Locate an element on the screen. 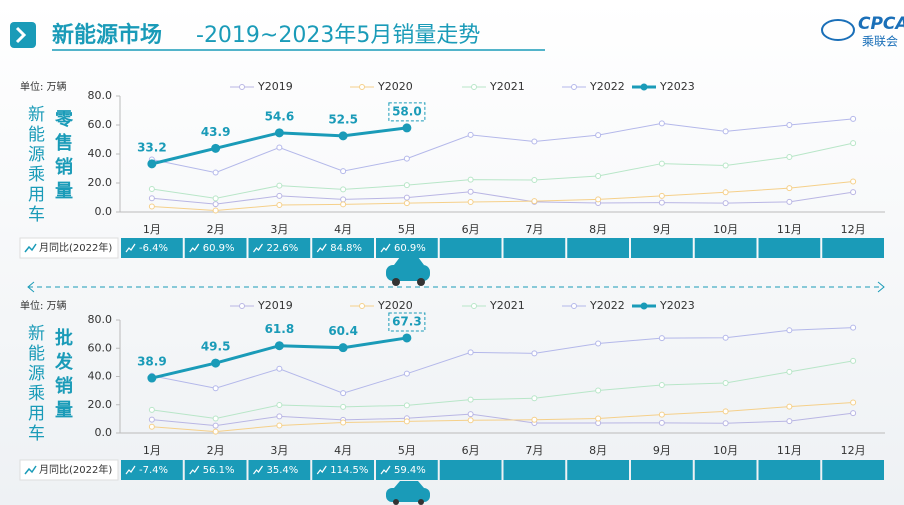  legend-label: Y2019 is located at coordinates (275, 86).